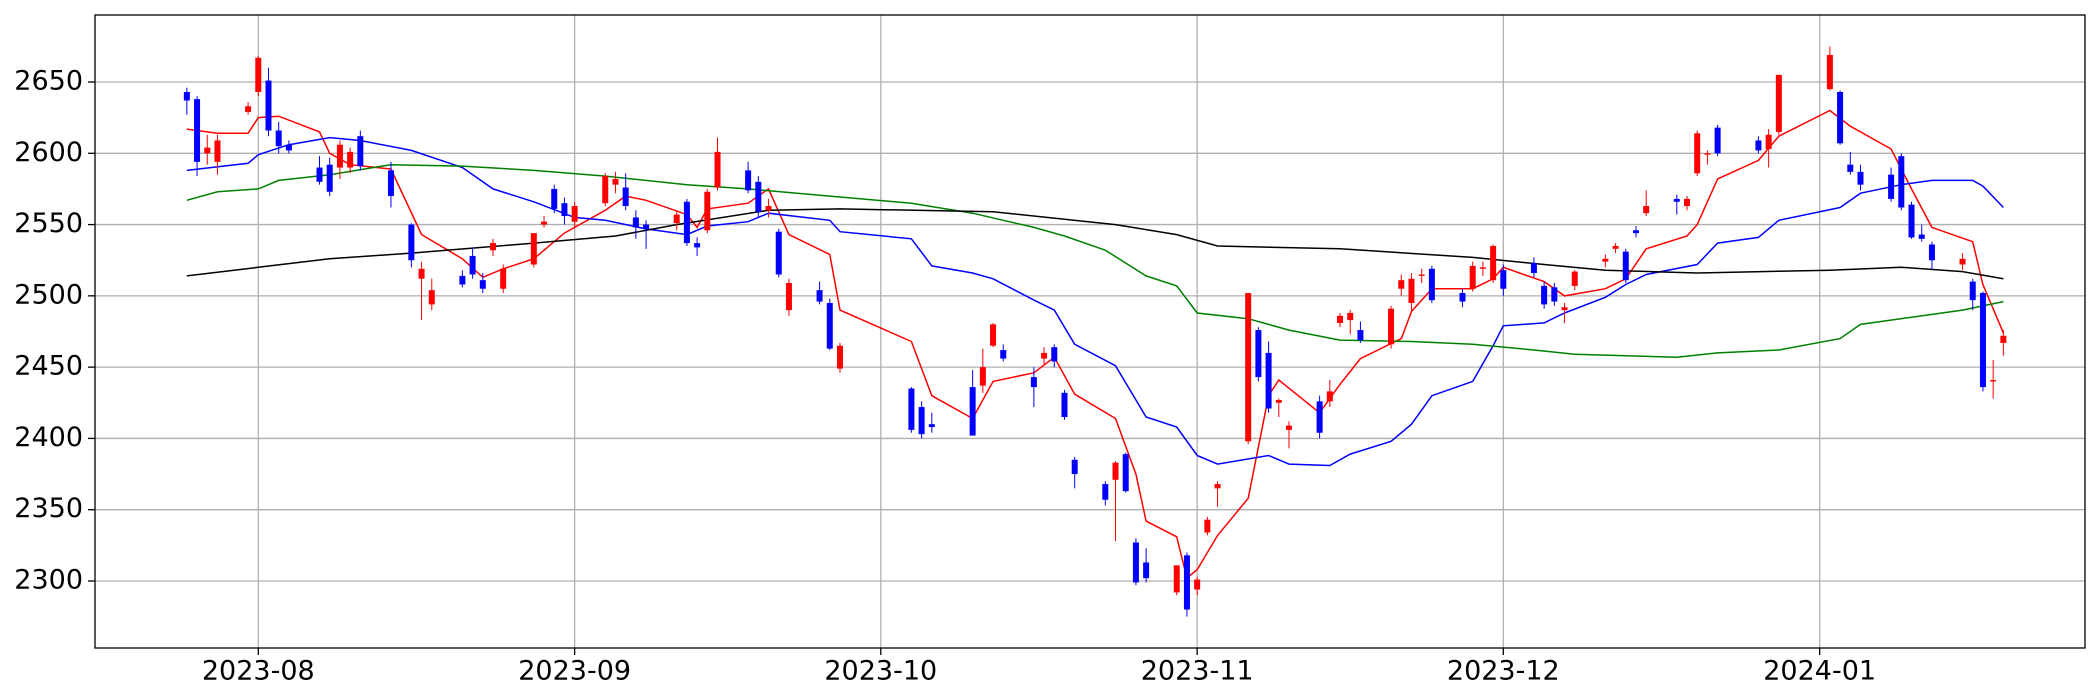 The image size is (2100, 700). I want to click on y-tick-label: 2600, so click(48, 152).